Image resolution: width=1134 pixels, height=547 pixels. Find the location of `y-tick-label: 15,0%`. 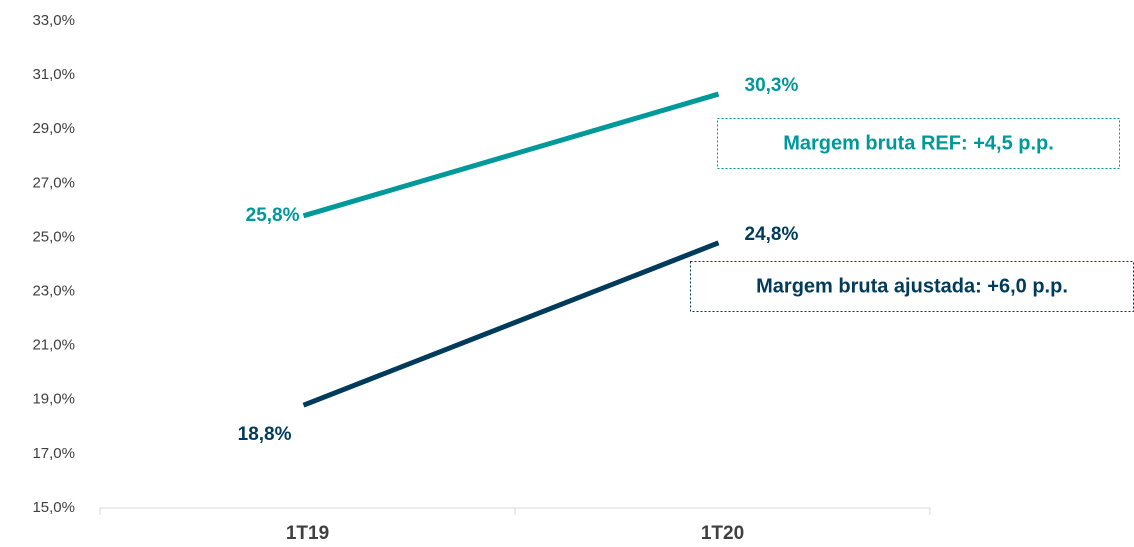

y-tick-label: 15,0% is located at coordinates (53, 507).